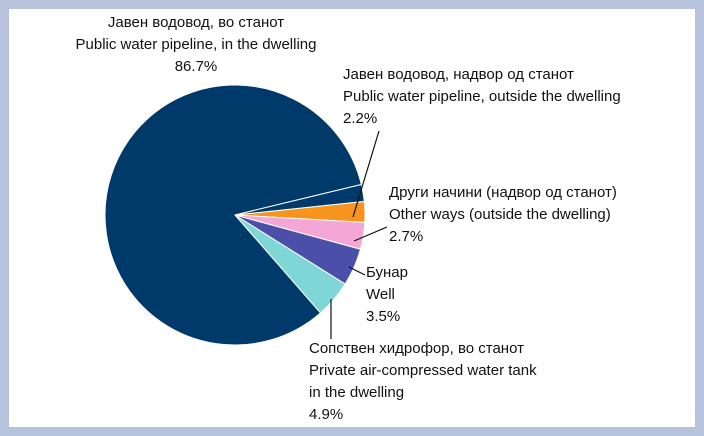  What do you see at coordinates (500, 214) in the screenshot?
I see `label-other-en: Other ways (outside the dwelling)` at bounding box center [500, 214].